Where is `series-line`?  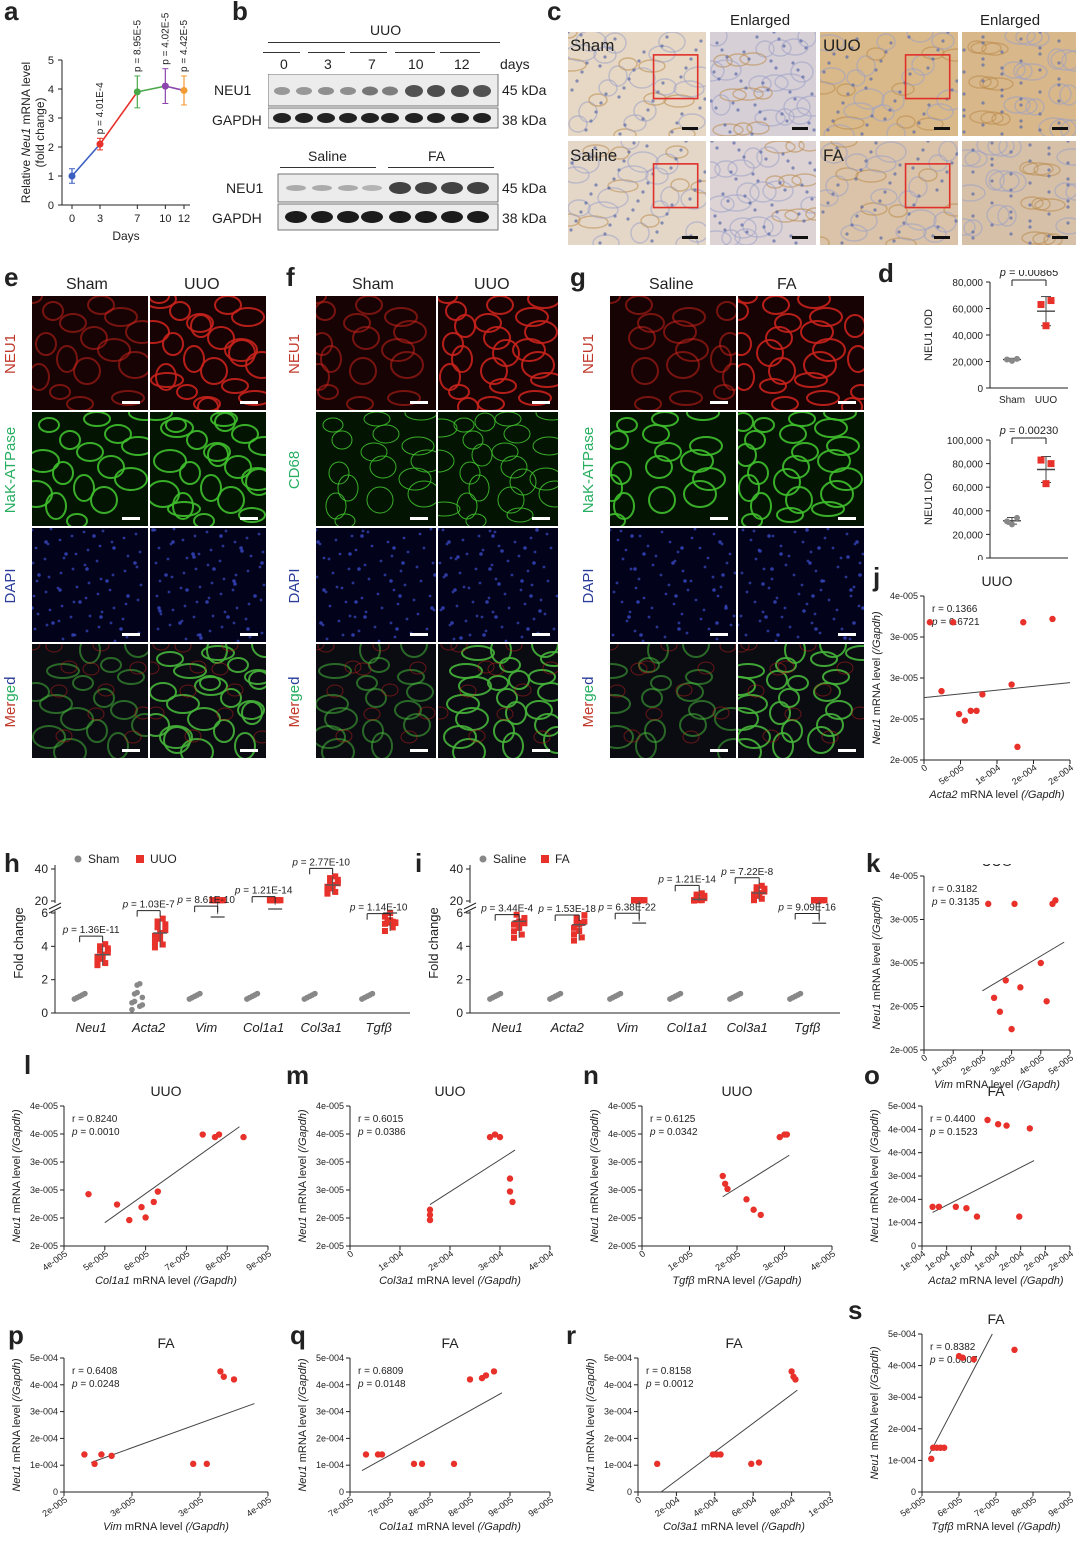
series-line is located at coordinates (86, 160).